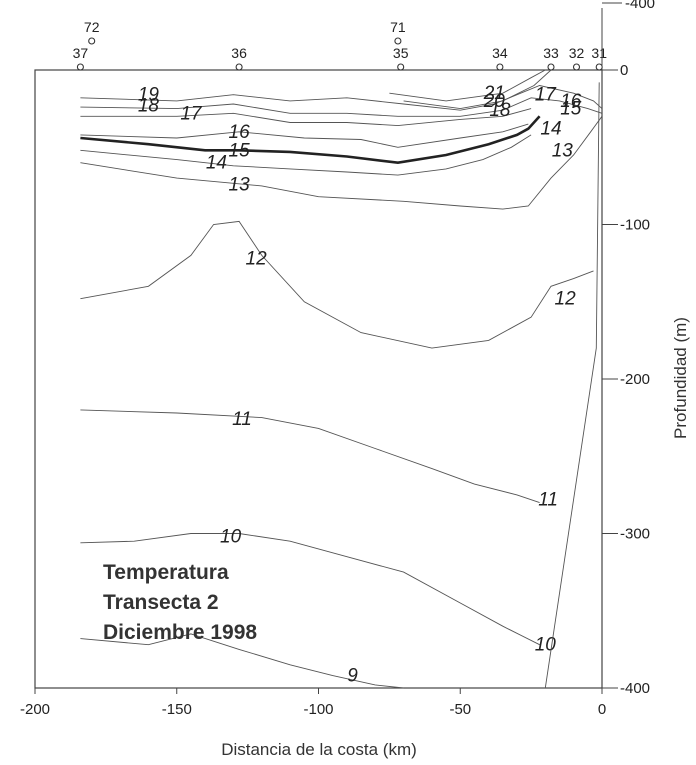 Image resolution: width=696 pixels, height=765 pixels. What do you see at coordinates (92, 27) in the screenshot?
I see `station-label: 72` at bounding box center [92, 27].